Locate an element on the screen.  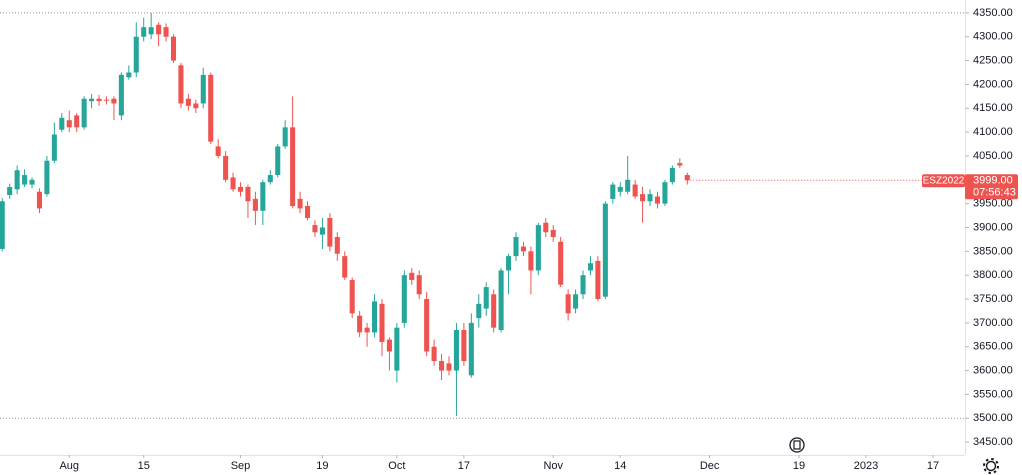
y-tick-label: 3750.00 is located at coordinates (993, 299).